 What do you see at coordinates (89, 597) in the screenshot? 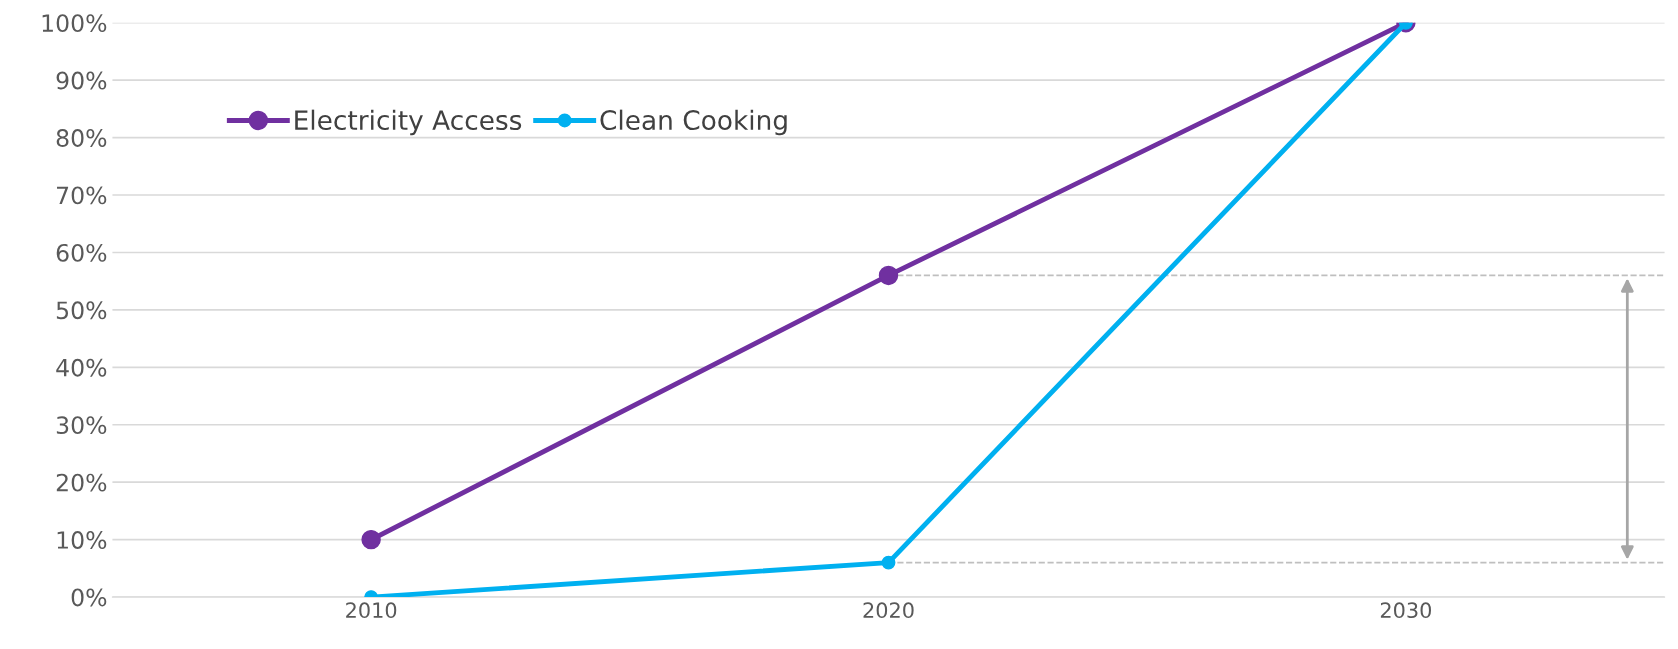
I see `y-tick-label: 0%` at bounding box center [89, 597].